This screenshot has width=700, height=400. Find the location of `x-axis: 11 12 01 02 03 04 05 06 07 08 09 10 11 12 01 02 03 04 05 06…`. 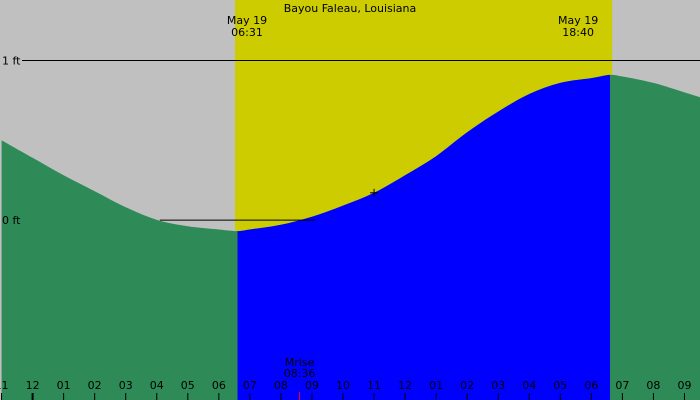

x-axis: 11 12 01 02 03 04 05 06 07 08 09 10 11 12 01 02 03 04 05 06… is located at coordinates (345, 389).